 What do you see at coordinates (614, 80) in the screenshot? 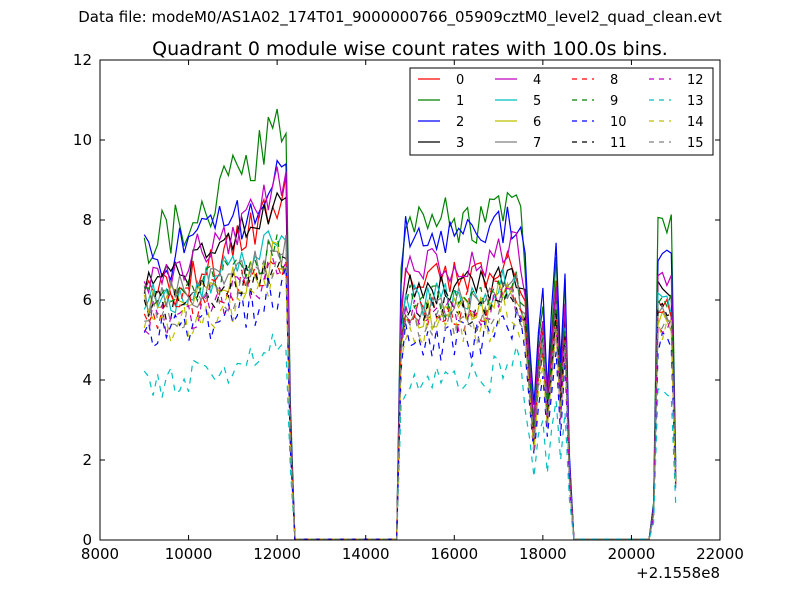
I see `legend-label-8: 8` at bounding box center [614, 80].